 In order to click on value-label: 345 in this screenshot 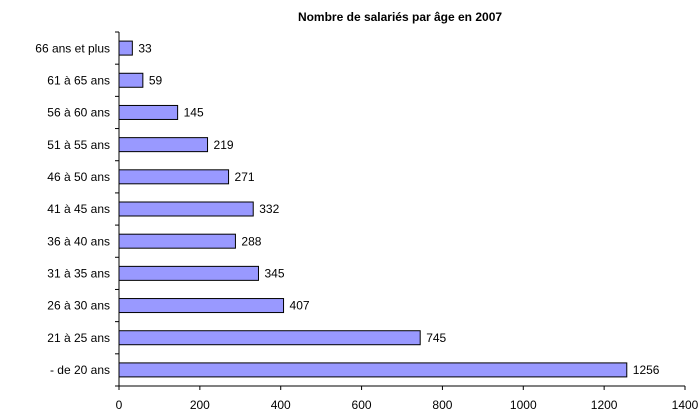, I will do `click(274, 274)`.